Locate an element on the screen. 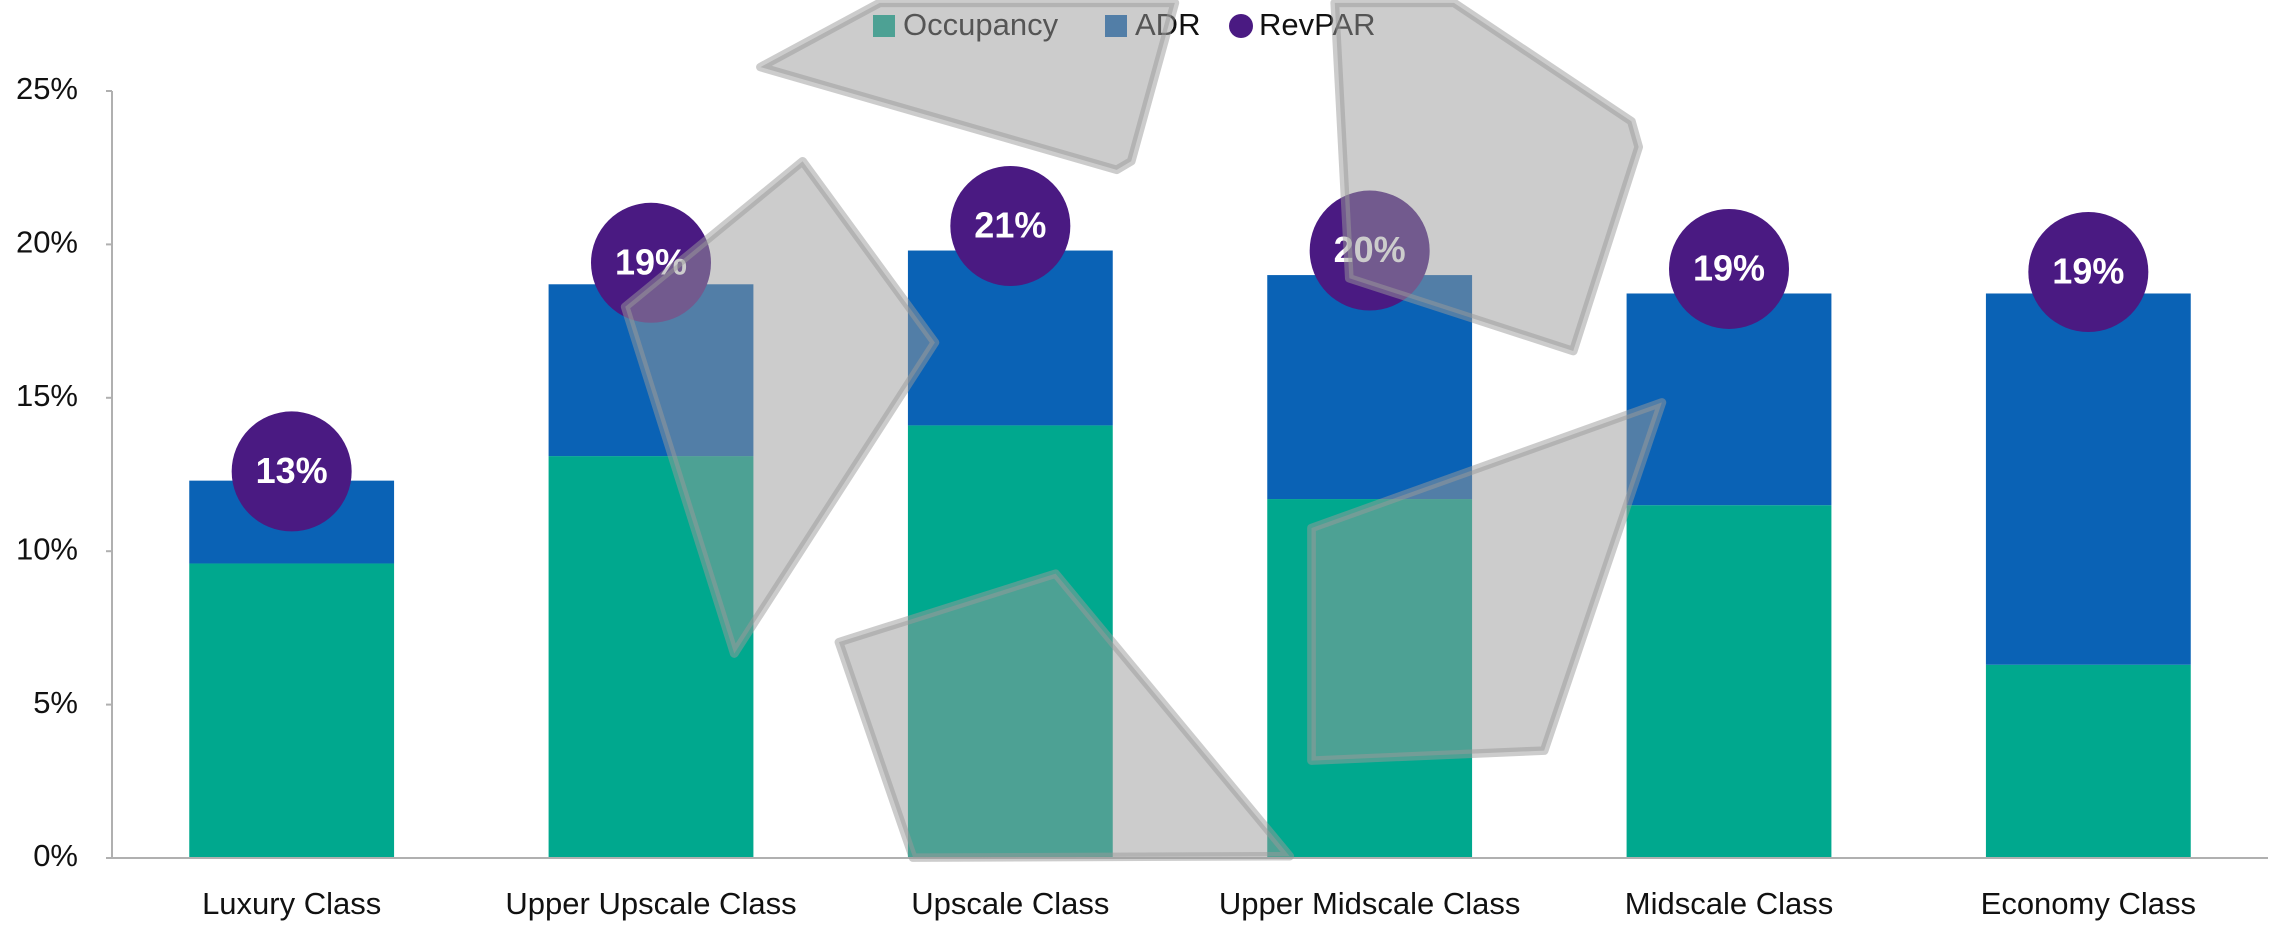 Image resolution: width=2280 pixels, height=942 pixels. x-tick-label: Upper Midscale Class is located at coordinates (1370, 903).